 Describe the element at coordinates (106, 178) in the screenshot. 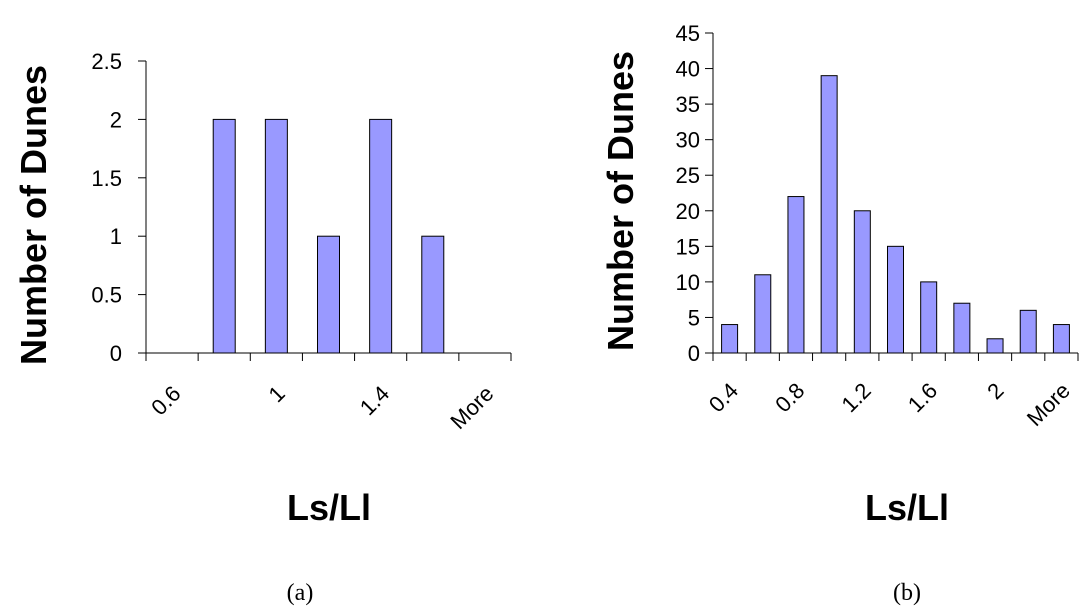

I see `y-tick-label: 1.5` at that location.